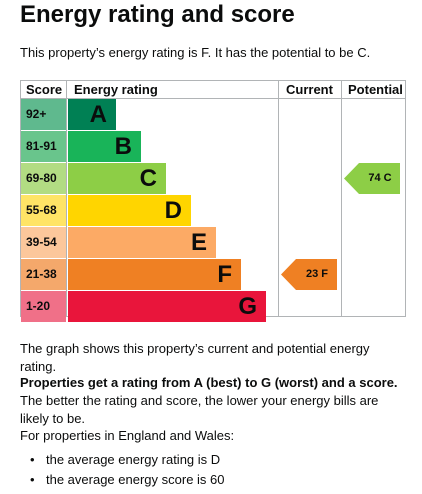 The image size is (422, 494). What do you see at coordinates (66, 198) in the screenshot?
I see `score-column-divider` at bounding box center [66, 198].